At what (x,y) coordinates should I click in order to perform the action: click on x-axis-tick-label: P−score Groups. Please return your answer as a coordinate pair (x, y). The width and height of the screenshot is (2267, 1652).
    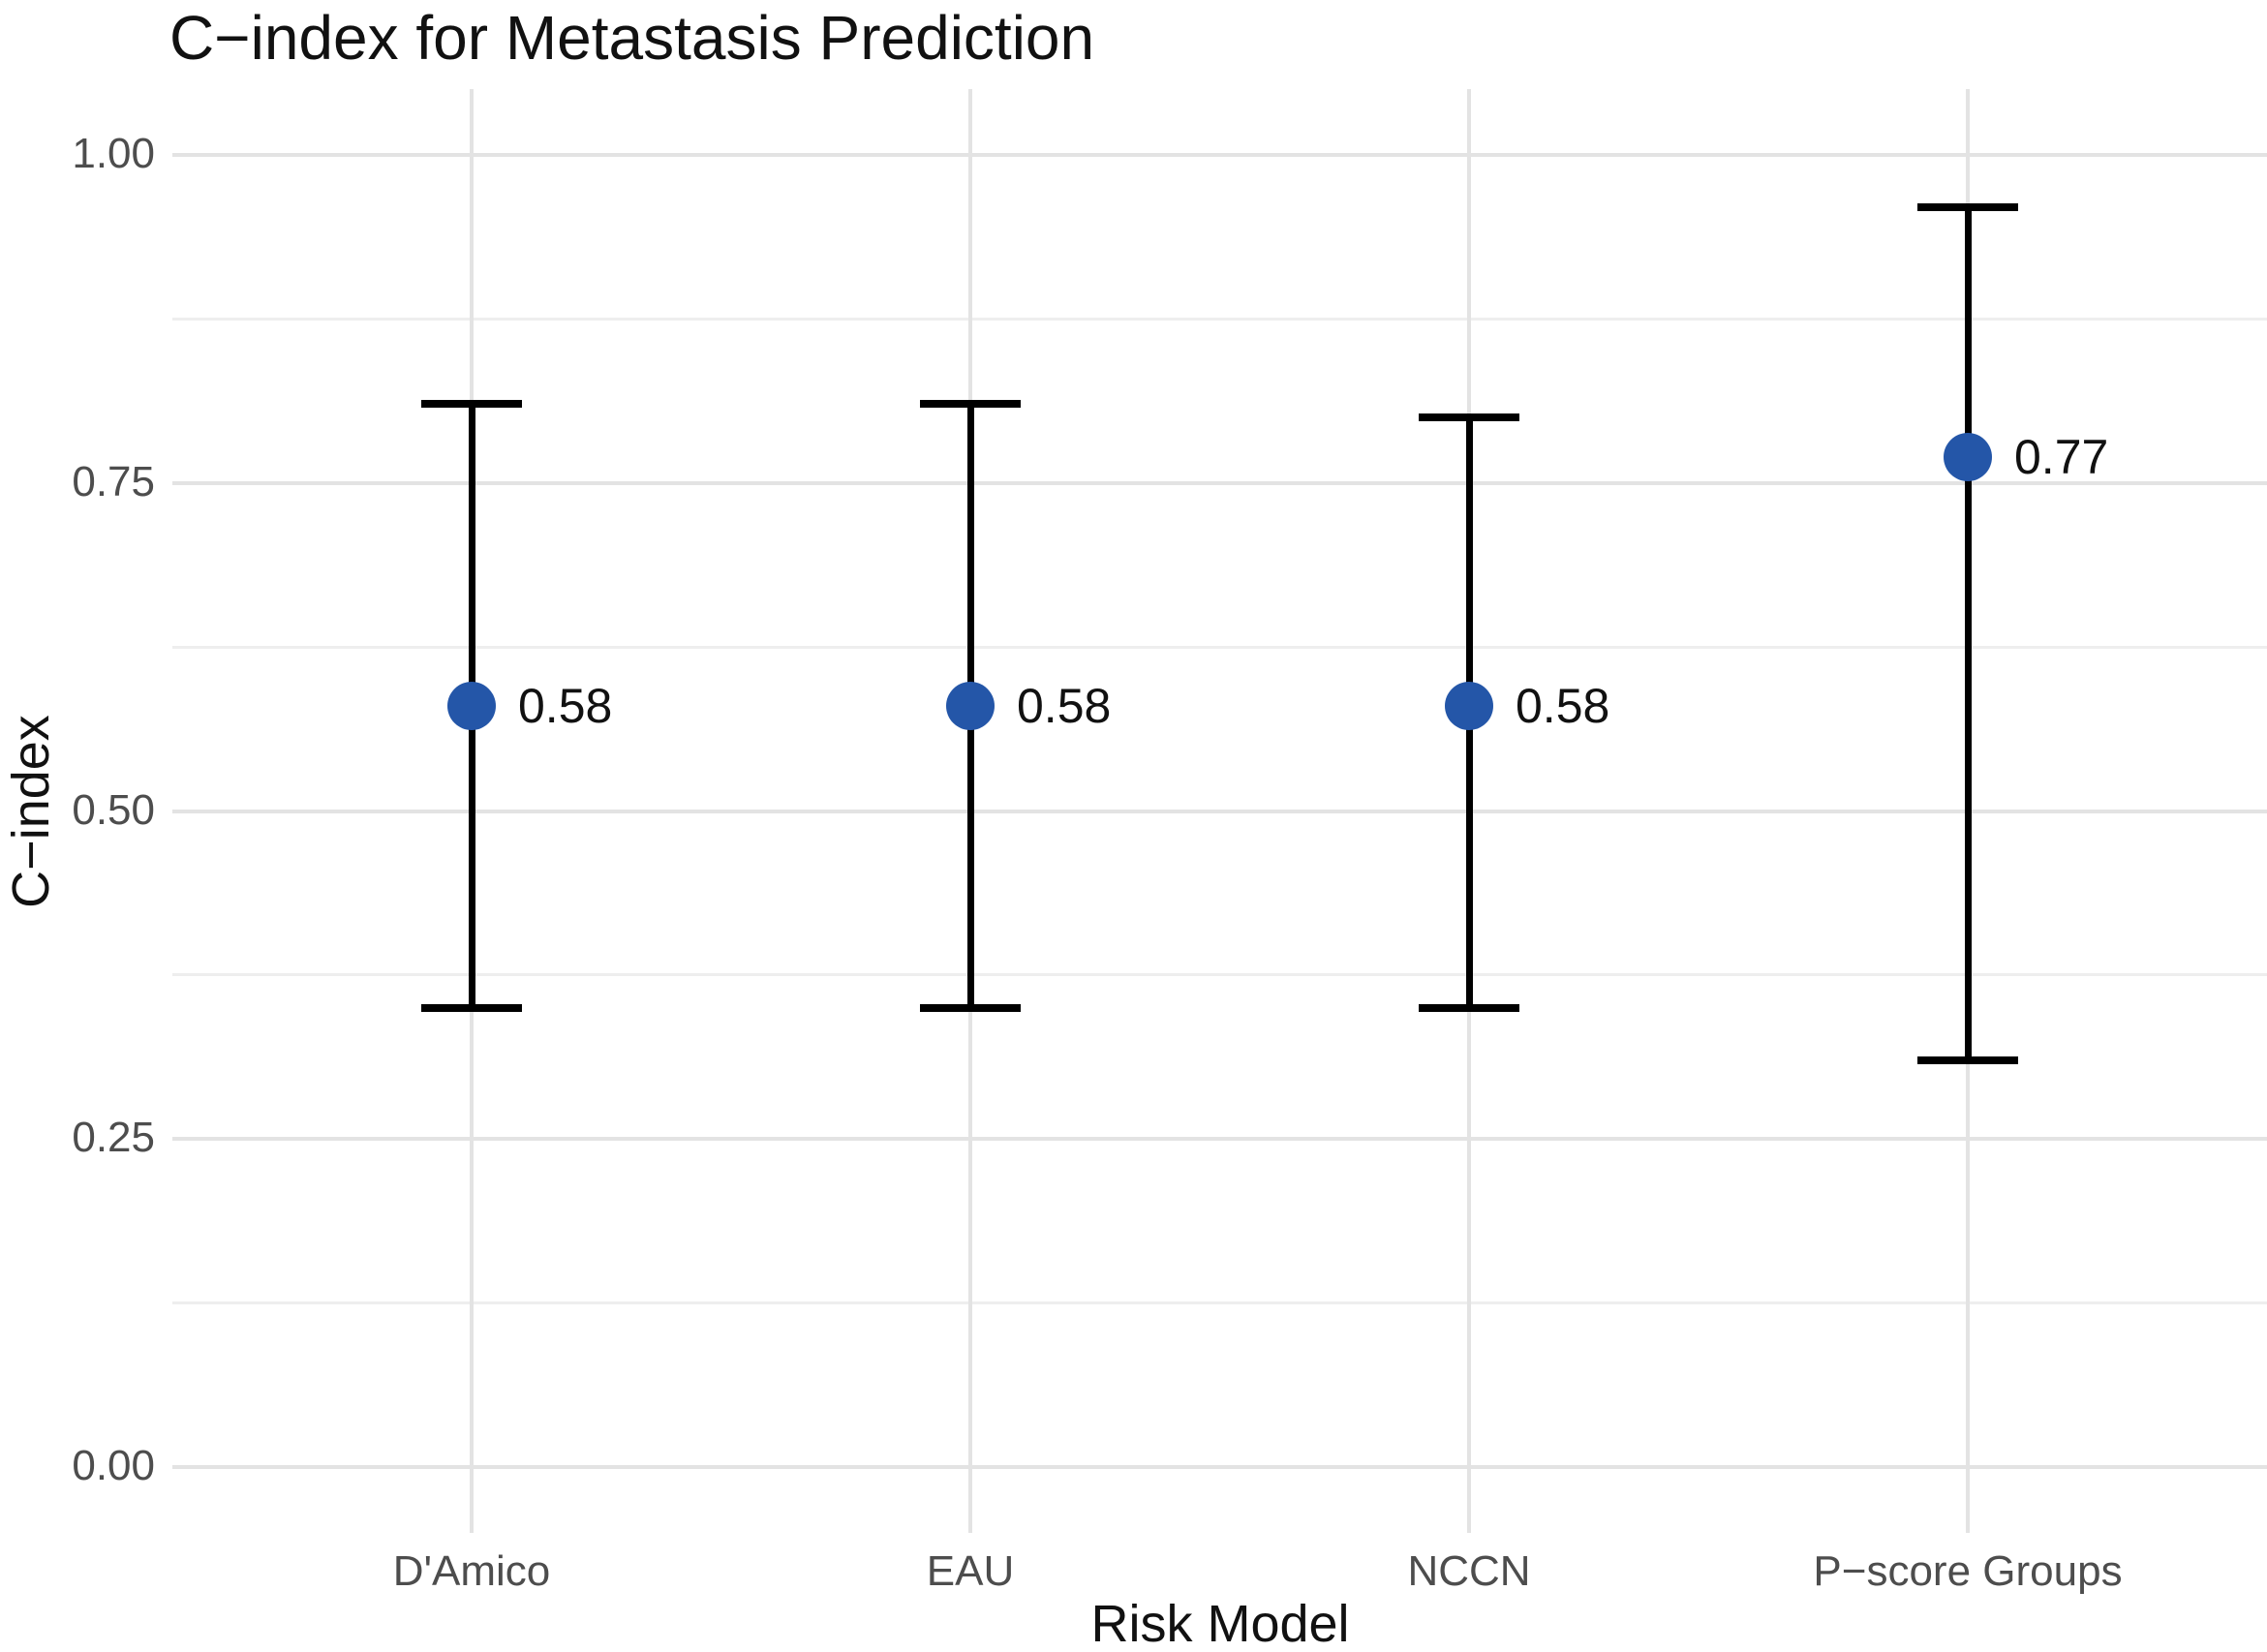
    Looking at the image, I should click on (1968, 1571).